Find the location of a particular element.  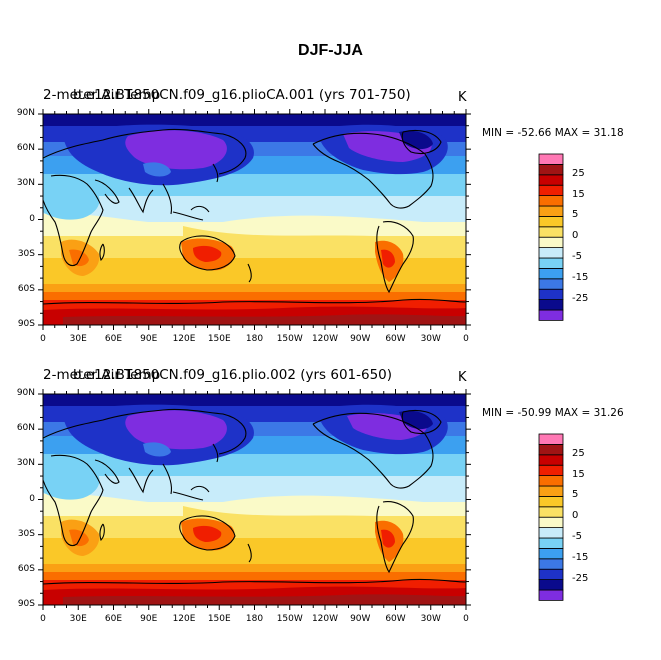

lat-tick-label: 0 is located at coordinates (32, 498).